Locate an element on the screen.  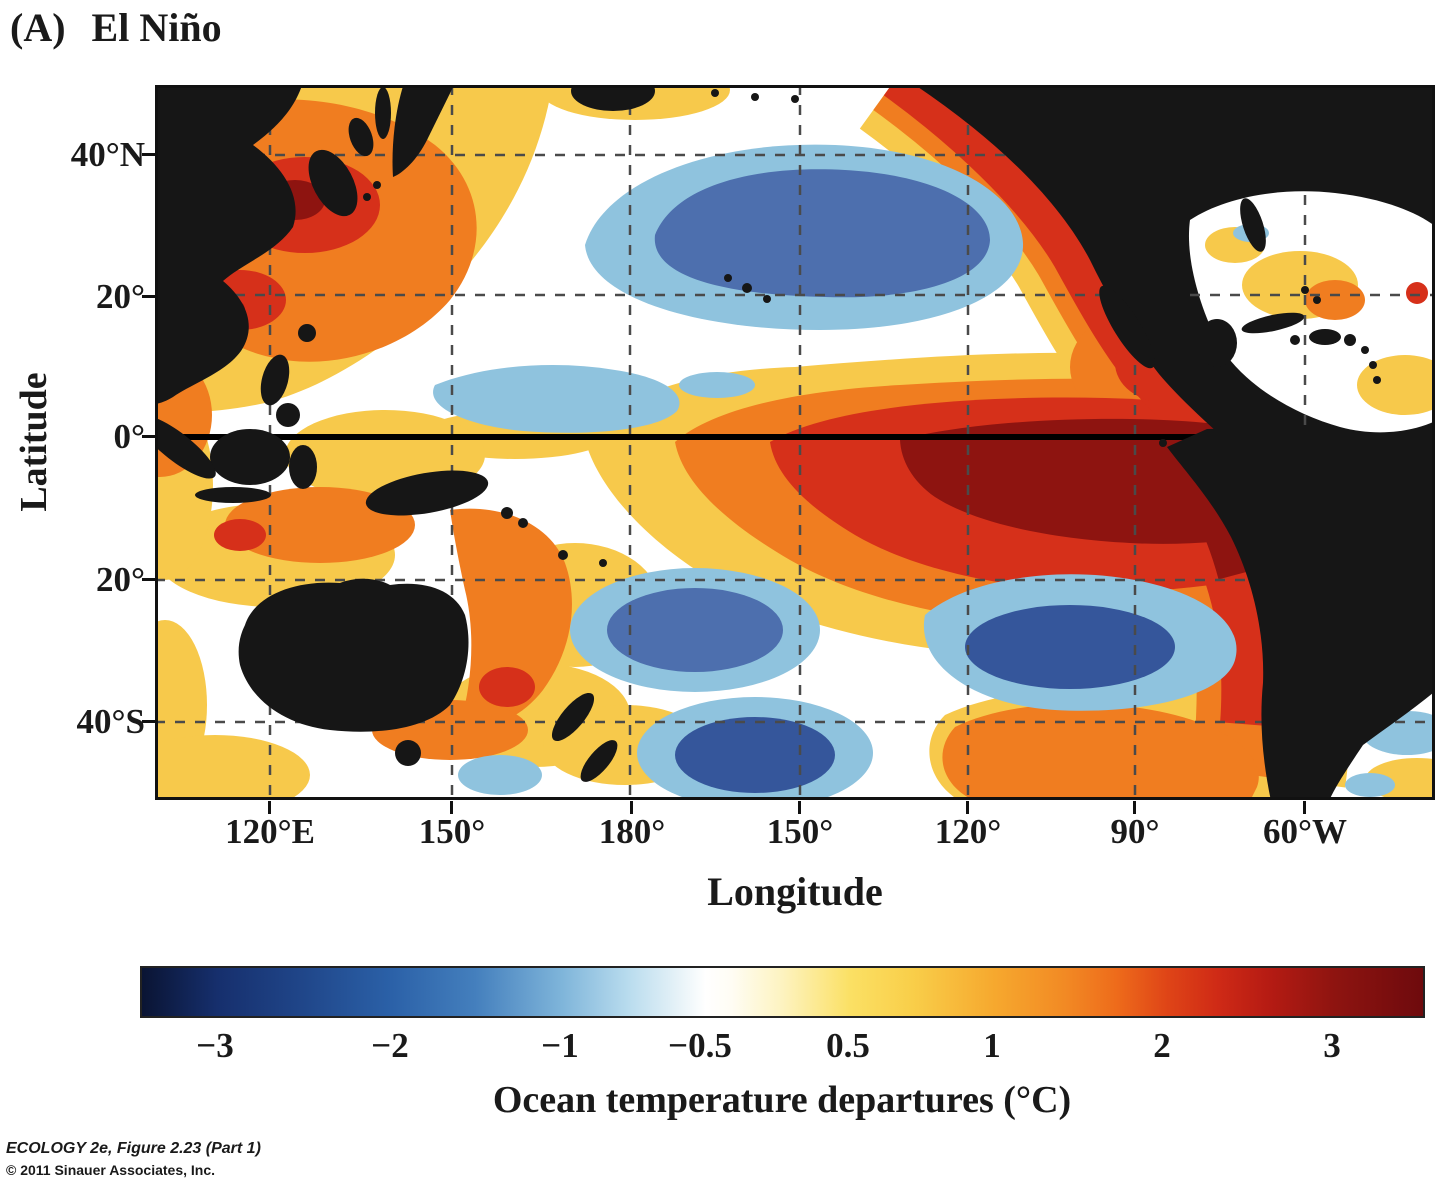
land-japan is located at coordinates (333, 183).